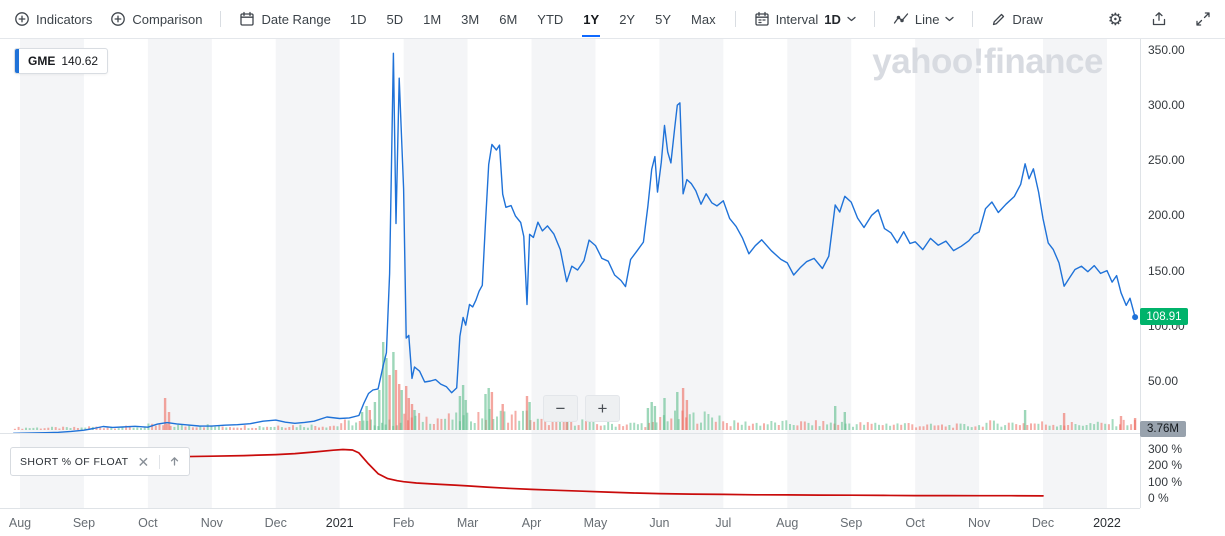  What do you see at coordinates (560, 408) in the screenshot?
I see `zoom-out-button: −` at bounding box center [560, 408].